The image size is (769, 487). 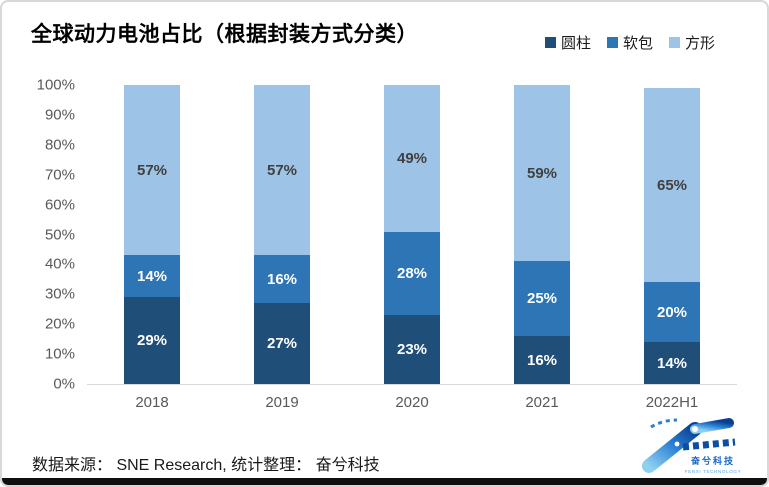 I want to click on bar-segment: 28%, so click(x=412, y=273).